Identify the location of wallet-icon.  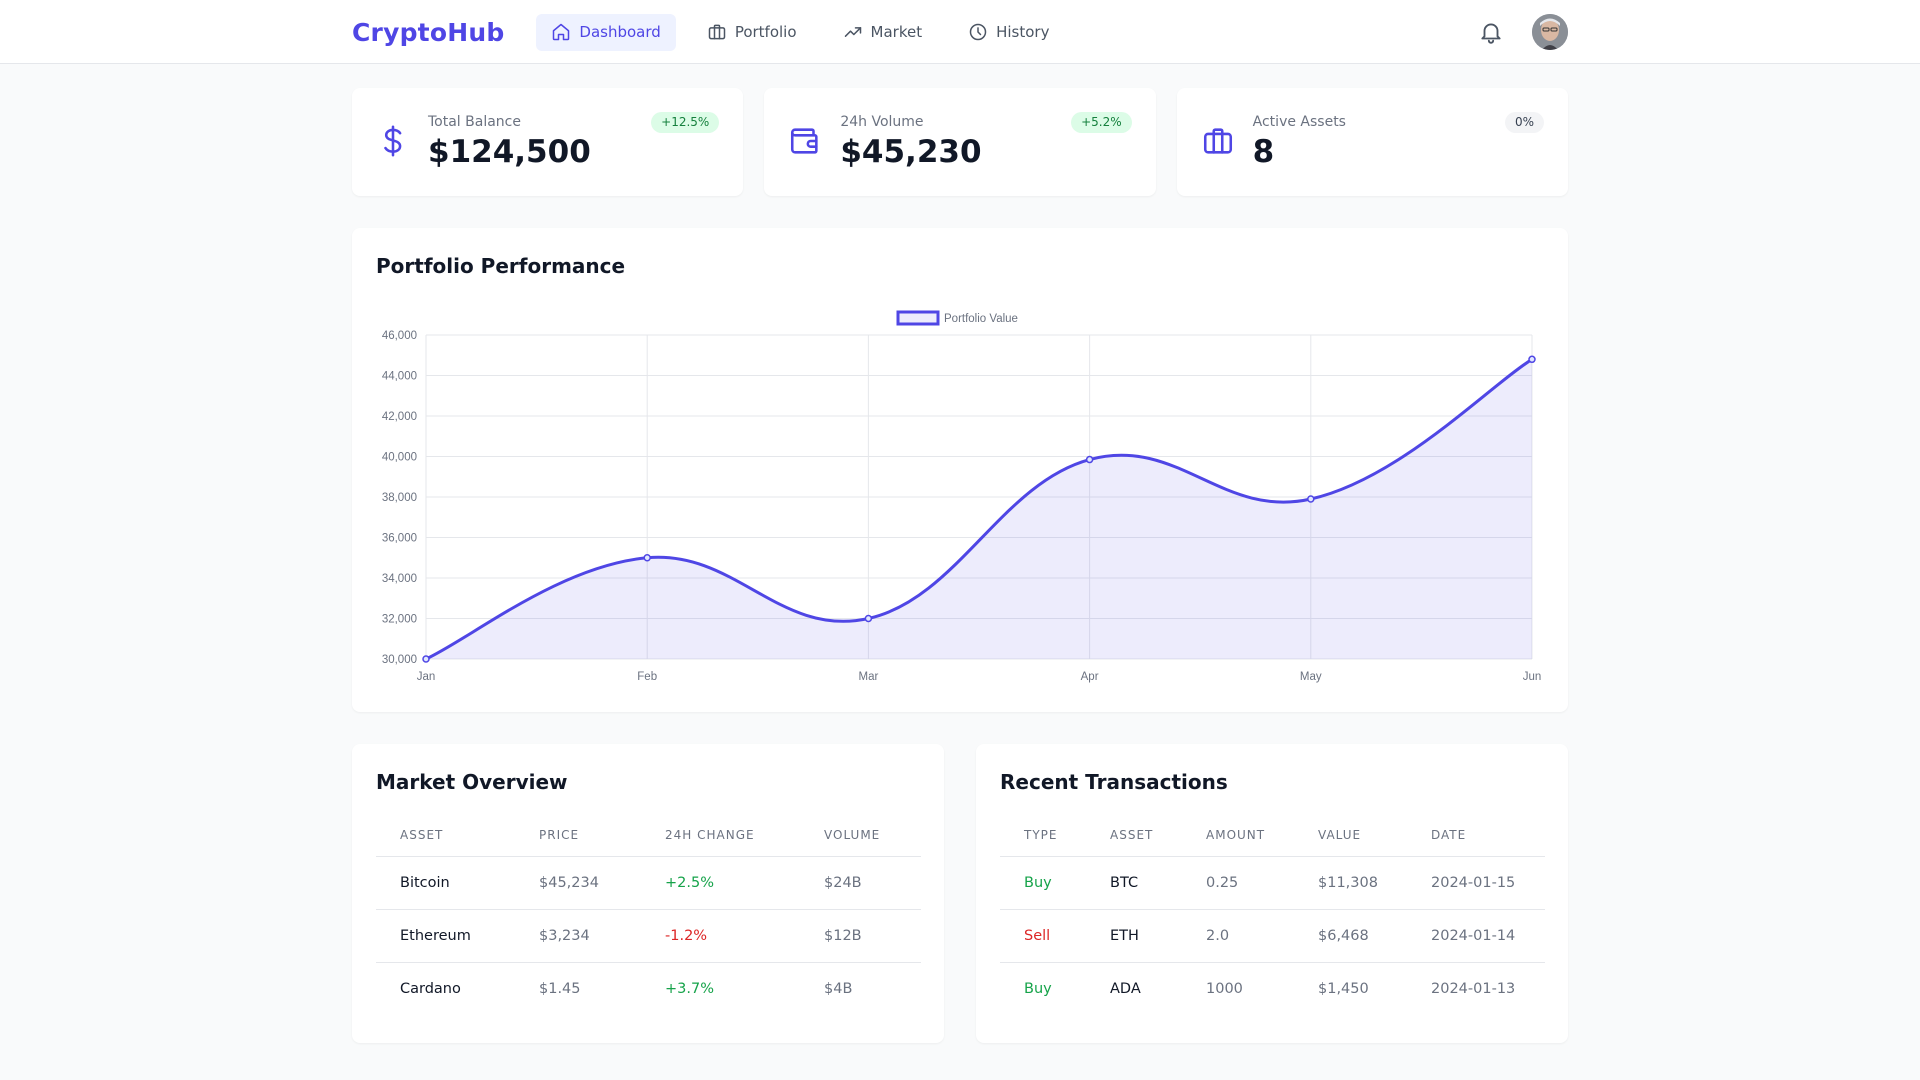
(804, 141).